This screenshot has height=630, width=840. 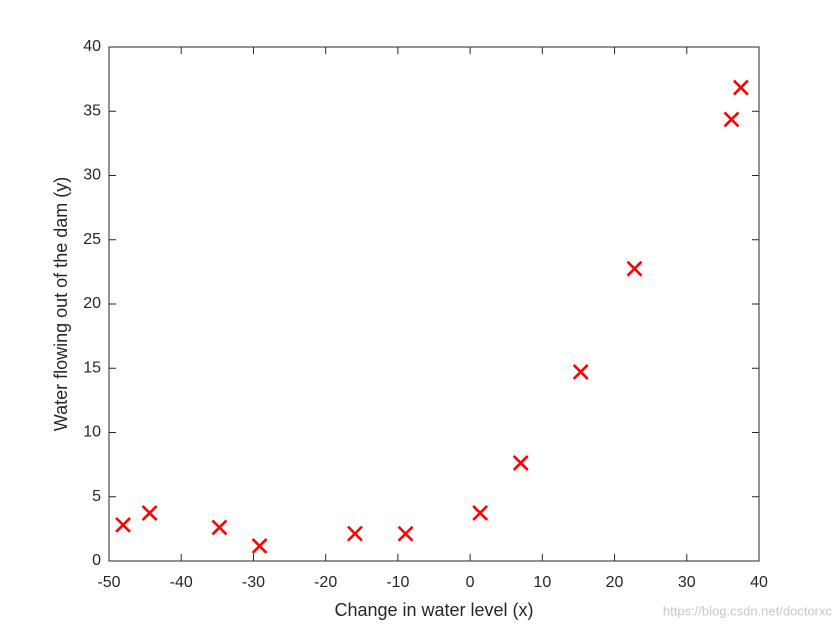 I want to click on y-tick-label: 35, so click(x=92, y=110).